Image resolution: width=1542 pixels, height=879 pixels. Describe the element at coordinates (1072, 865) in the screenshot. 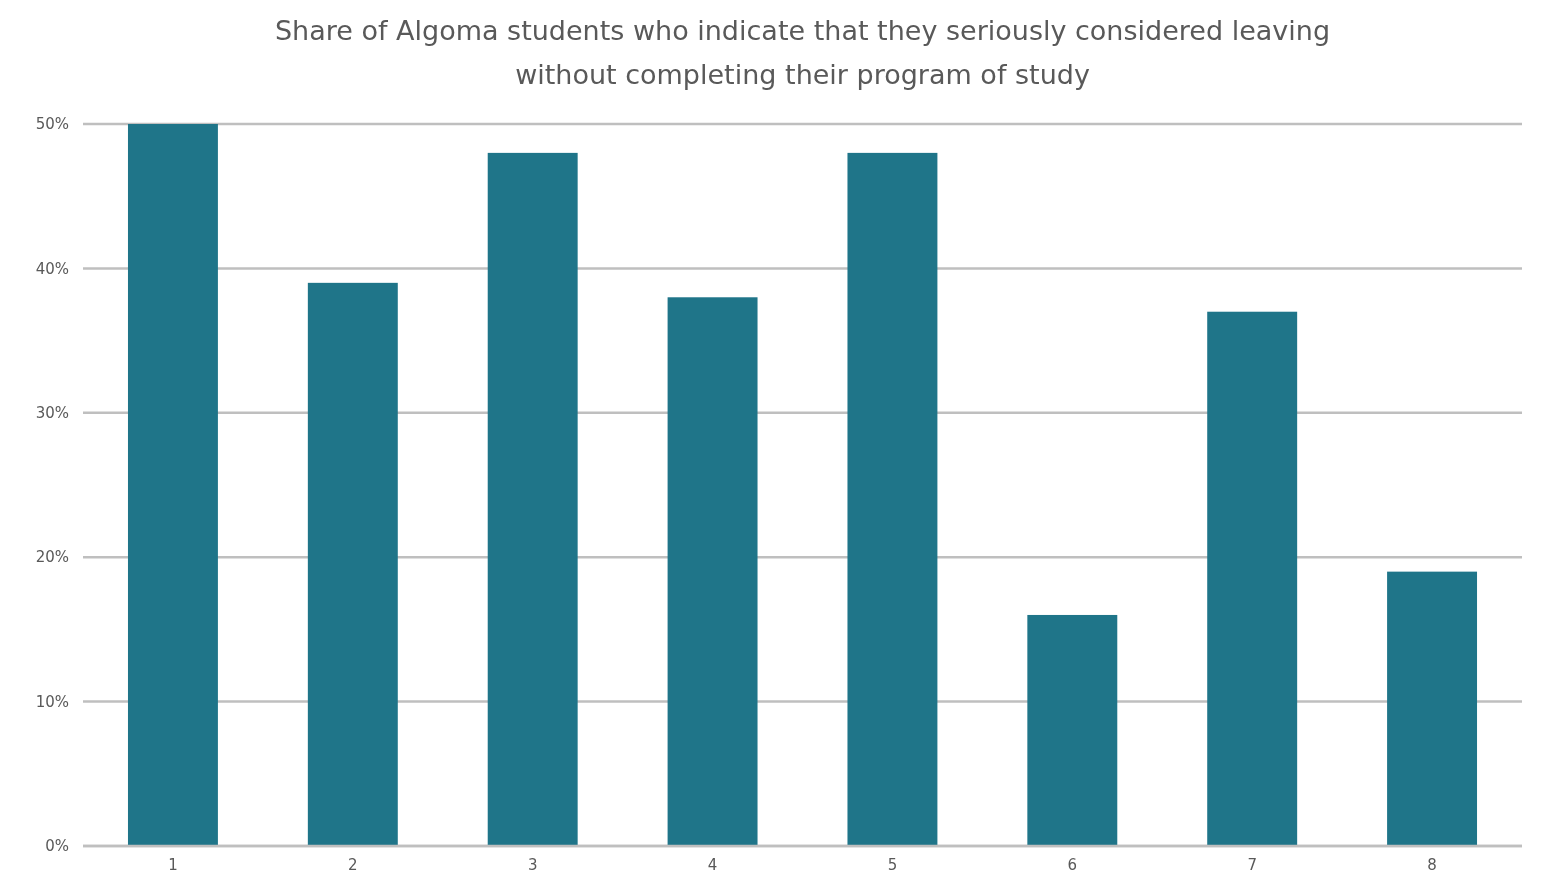

I see `x-tick-label: 6` at that location.